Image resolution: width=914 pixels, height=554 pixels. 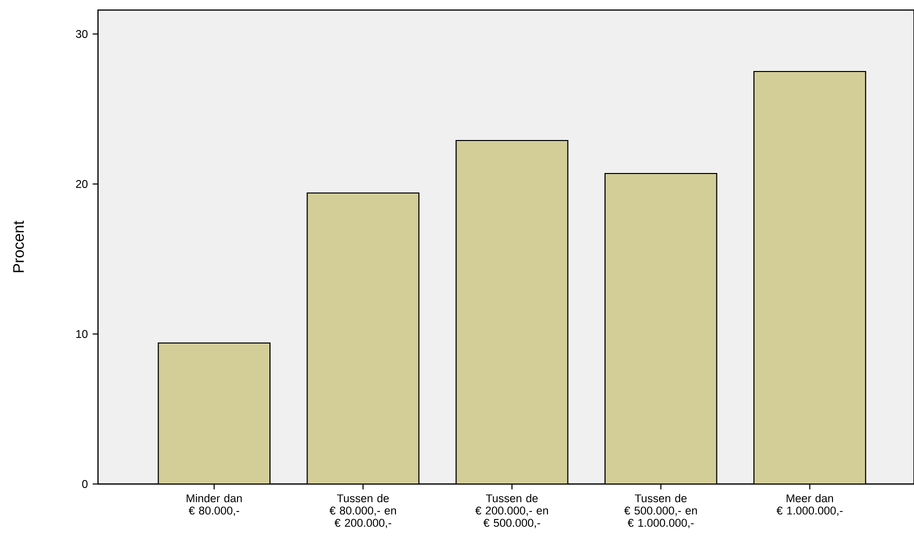 What do you see at coordinates (82, 34) in the screenshot?
I see `y-tick-label: 30` at bounding box center [82, 34].